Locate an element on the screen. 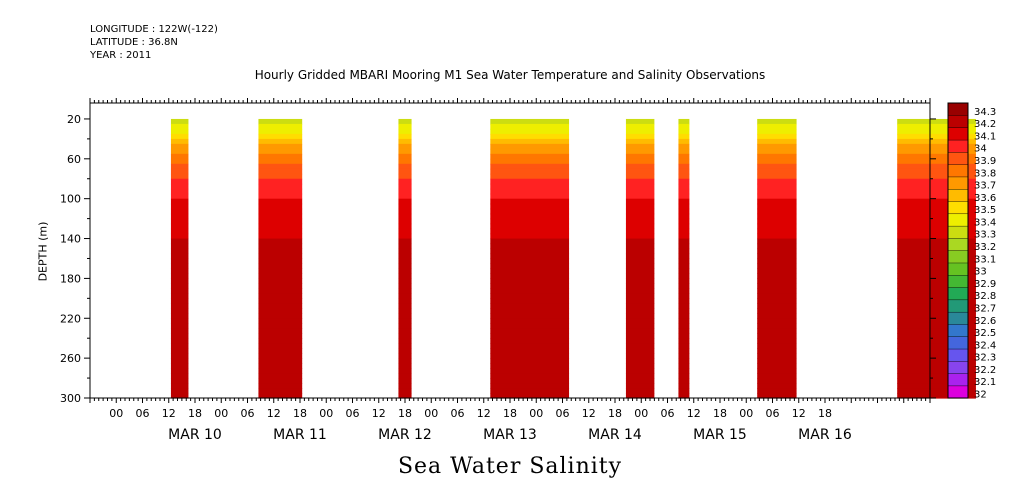 This screenshot has height=504, width=1009. colorbar-label: 33.3 is located at coordinates (985, 235).